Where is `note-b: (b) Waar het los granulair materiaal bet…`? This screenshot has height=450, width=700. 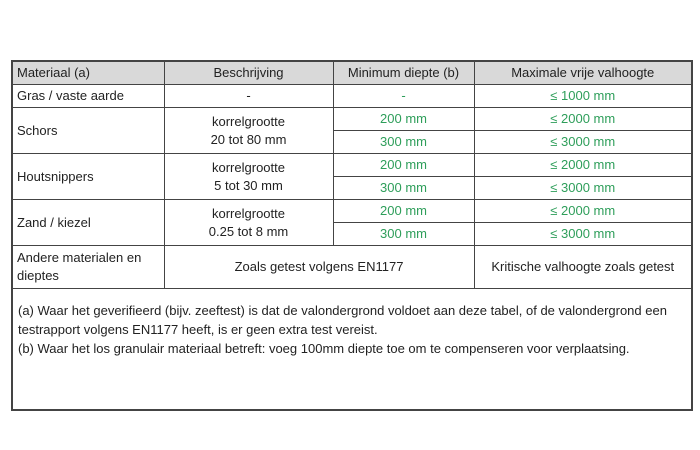
note-b: (b) Waar het los granulair materiaal bet… is located at coordinates (324, 348).